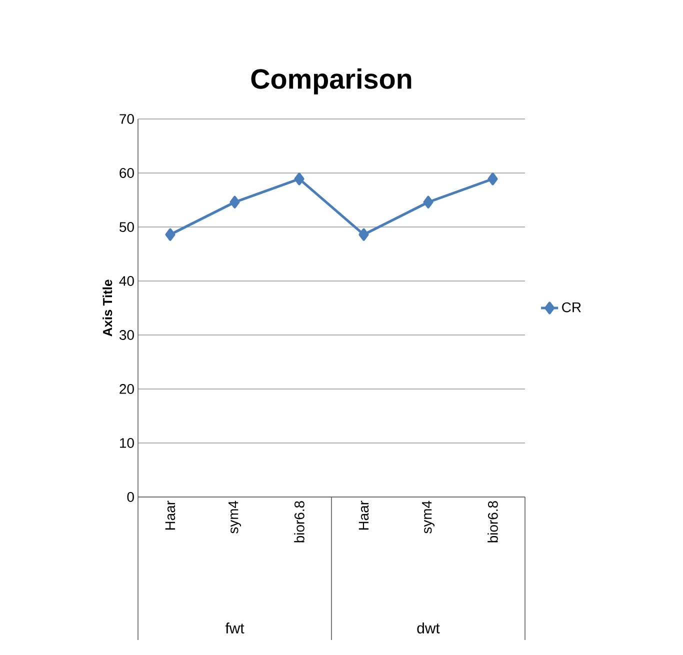 The height and width of the screenshot is (655, 683). Describe the element at coordinates (234, 628) in the screenshot. I see `text: fwt` at that location.